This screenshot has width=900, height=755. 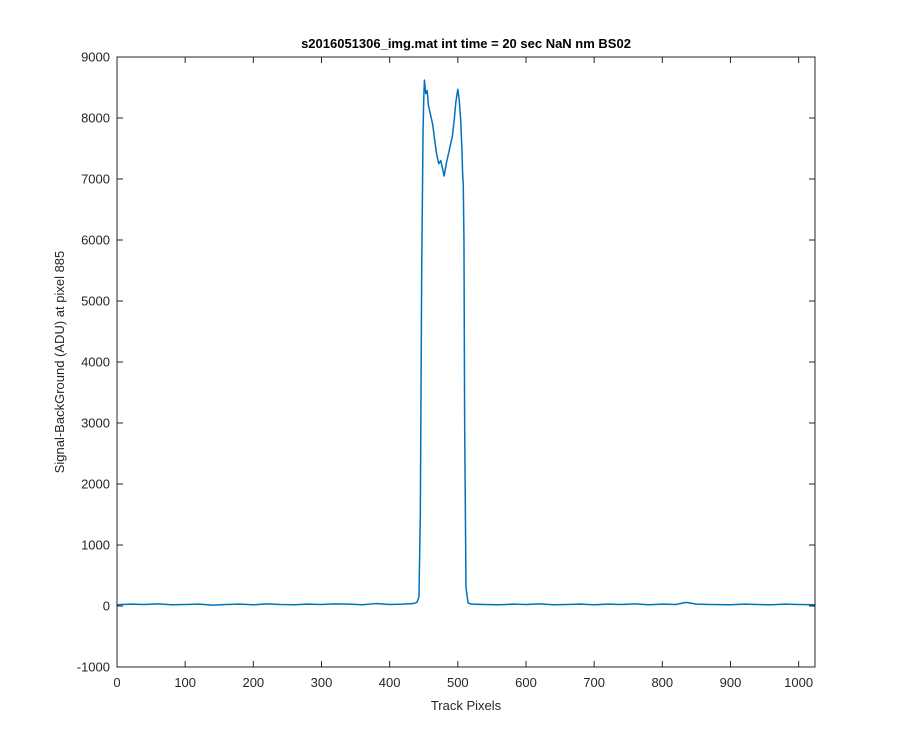 What do you see at coordinates (731, 682) in the screenshot?
I see `x-tick-label: 900` at bounding box center [731, 682].